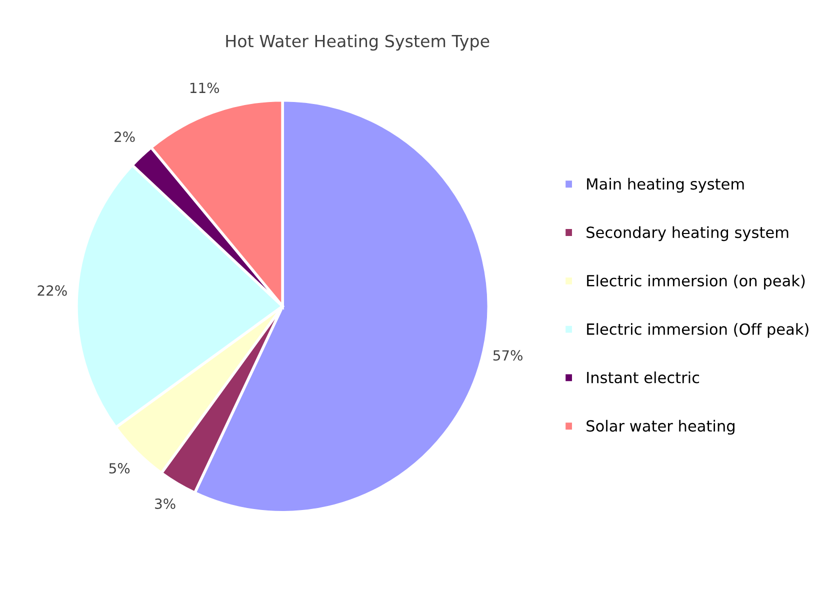 The width and height of the screenshot is (831, 589). What do you see at coordinates (687, 234) in the screenshot?
I see `legend-label: Secondary heating system` at bounding box center [687, 234].